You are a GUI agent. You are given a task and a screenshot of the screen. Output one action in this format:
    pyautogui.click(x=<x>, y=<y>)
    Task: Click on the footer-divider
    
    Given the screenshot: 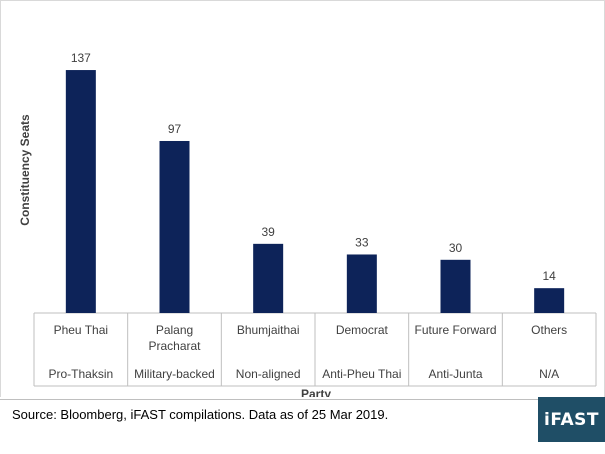 What is the action you would take?
    pyautogui.click(x=270, y=399)
    